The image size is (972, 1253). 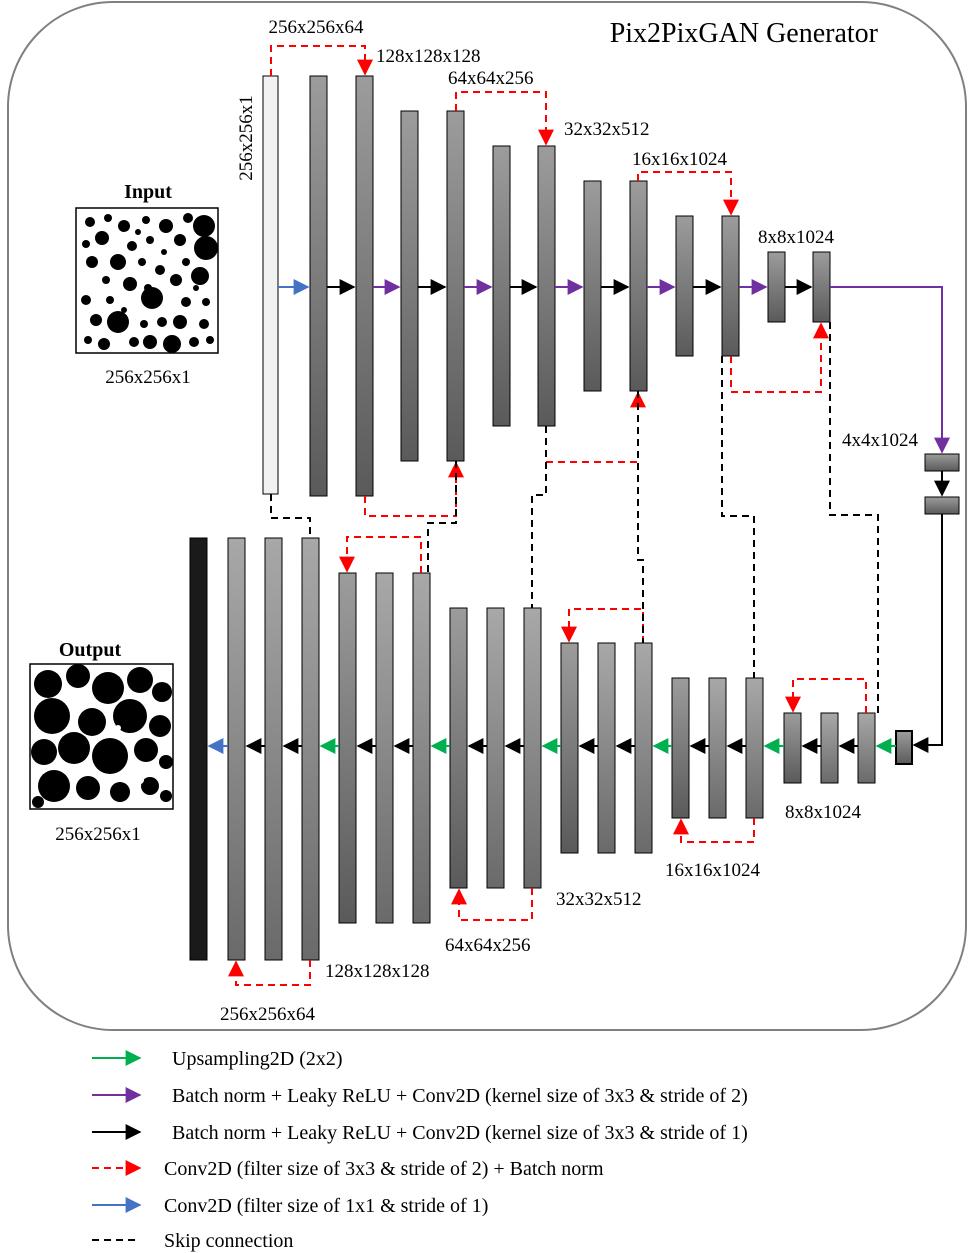 What do you see at coordinates (428, 56) in the screenshot?
I see `label-e2: 128x128x128` at bounding box center [428, 56].